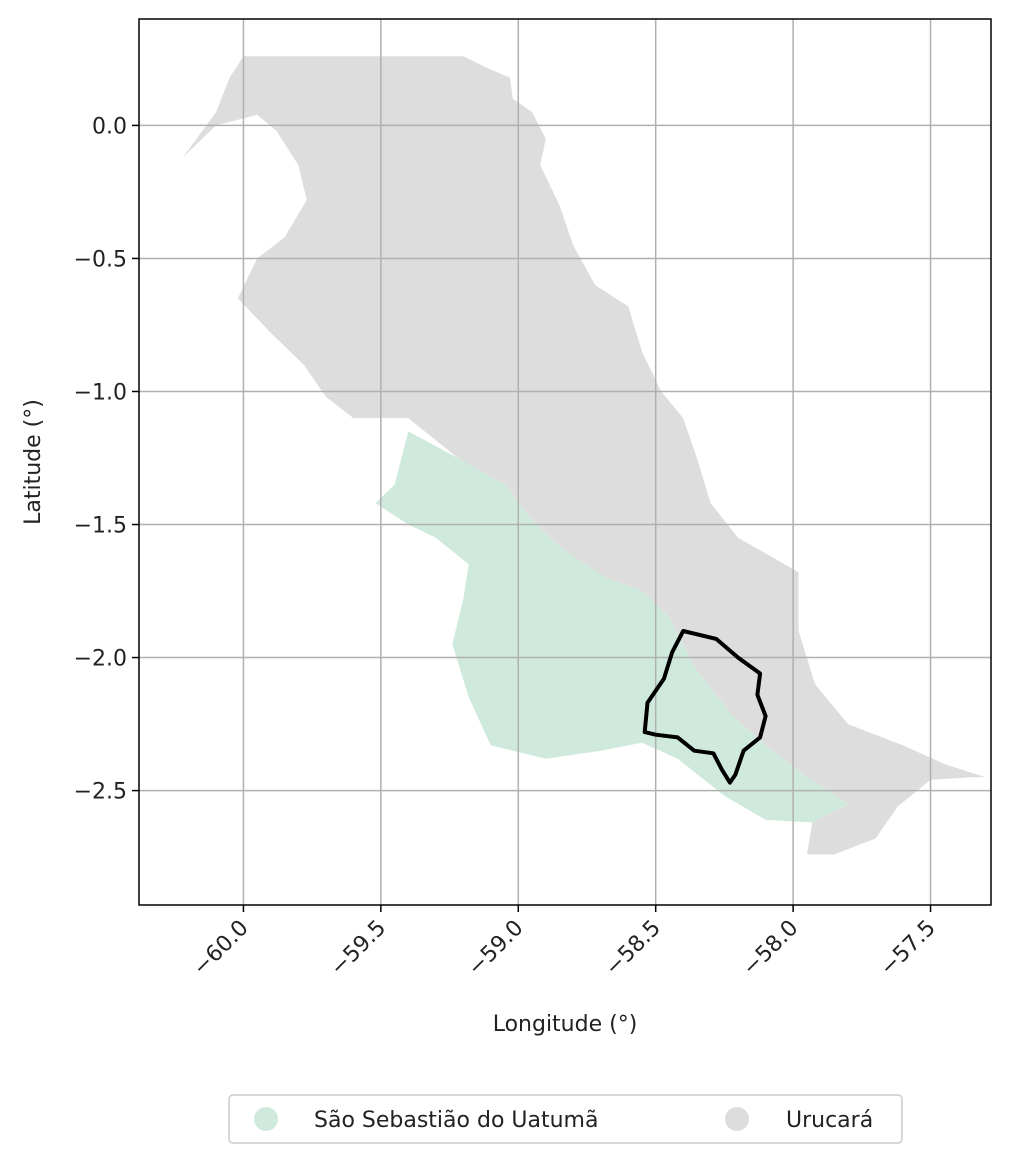 This screenshot has width=1010, height=1167. I want to click on legend-marker-sao-sebastiao, so click(266, 1119).